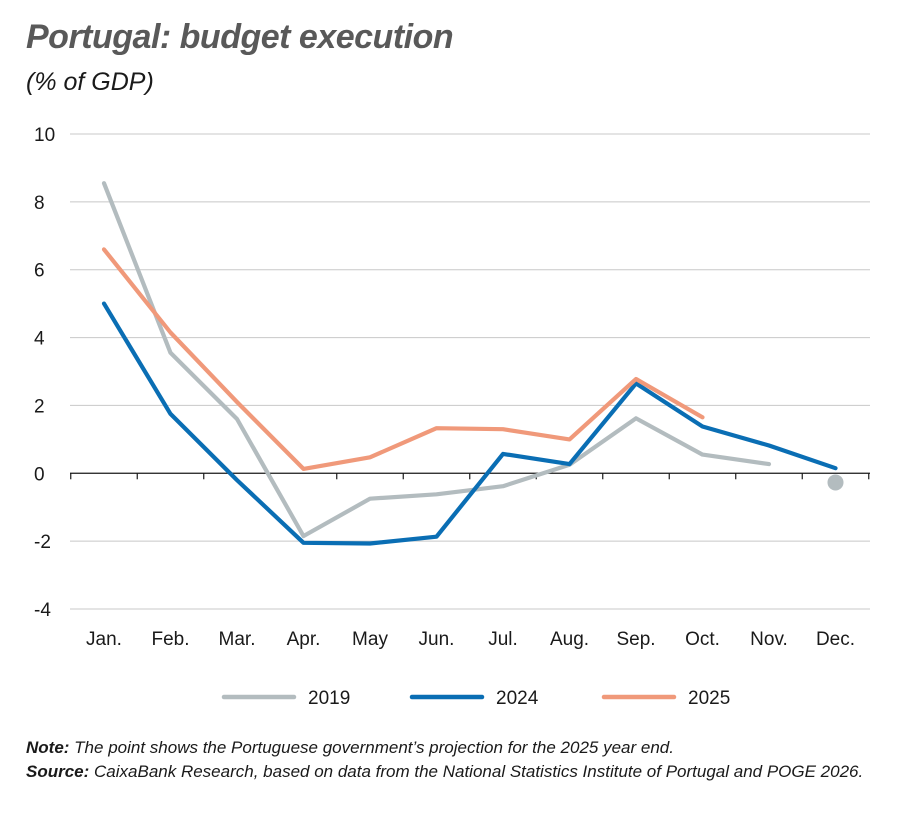  Describe the element at coordinates (39, 203) in the screenshot. I see `y-tick-label: 8` at that location.